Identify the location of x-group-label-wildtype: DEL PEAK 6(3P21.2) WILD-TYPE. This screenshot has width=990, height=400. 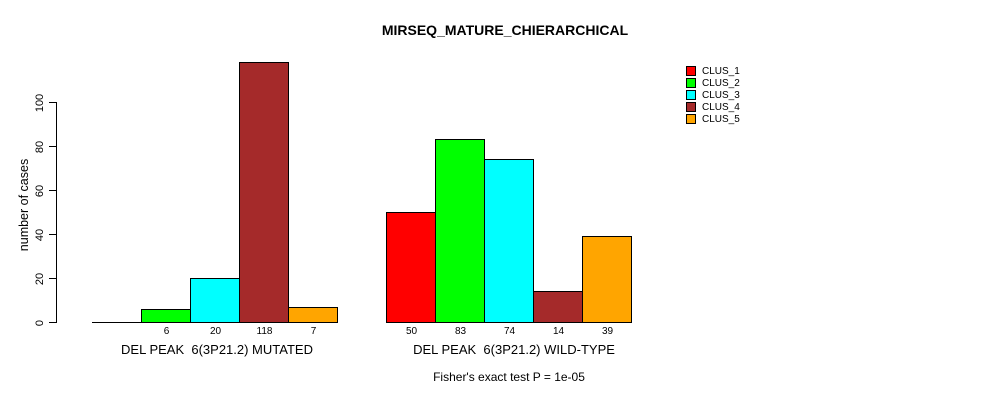
(514, 349).